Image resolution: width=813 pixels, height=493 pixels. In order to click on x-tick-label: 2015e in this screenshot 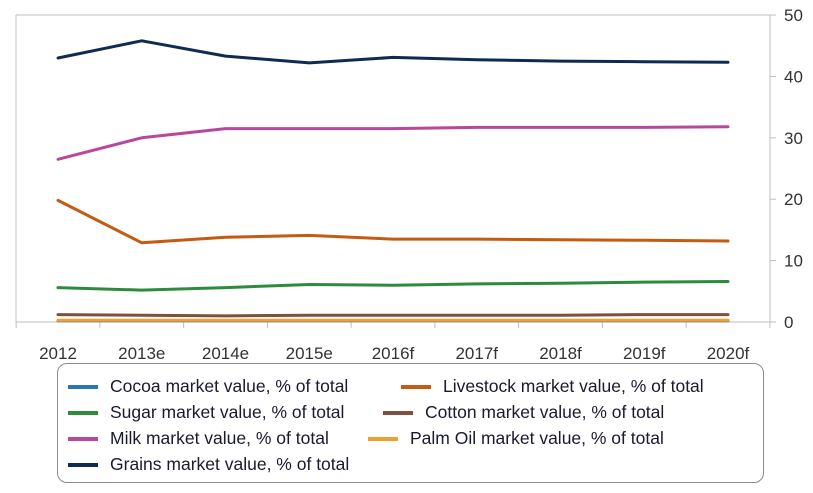, I will do `click(309, 352)`.